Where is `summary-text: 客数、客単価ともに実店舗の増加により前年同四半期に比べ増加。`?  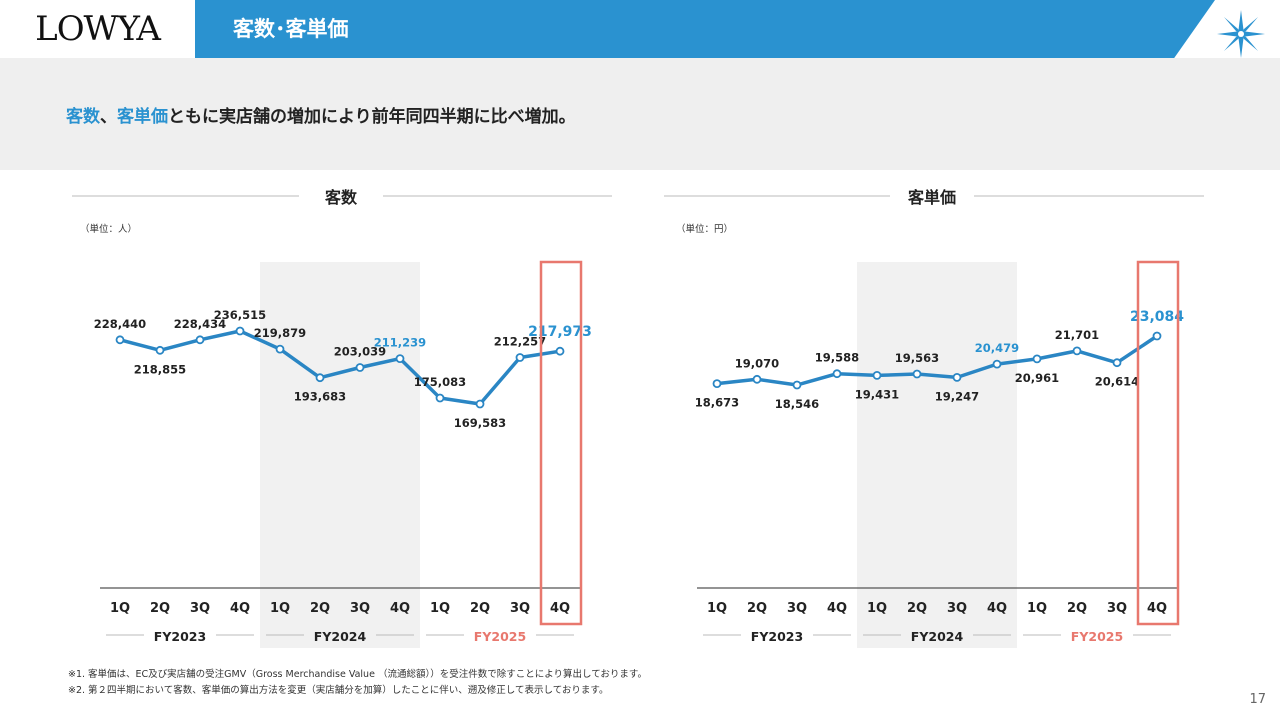 summary-text: 客数、客単価ともに実店舗の増加により前年同四半期に比べ増加。 is located at coordinates (321, 114).